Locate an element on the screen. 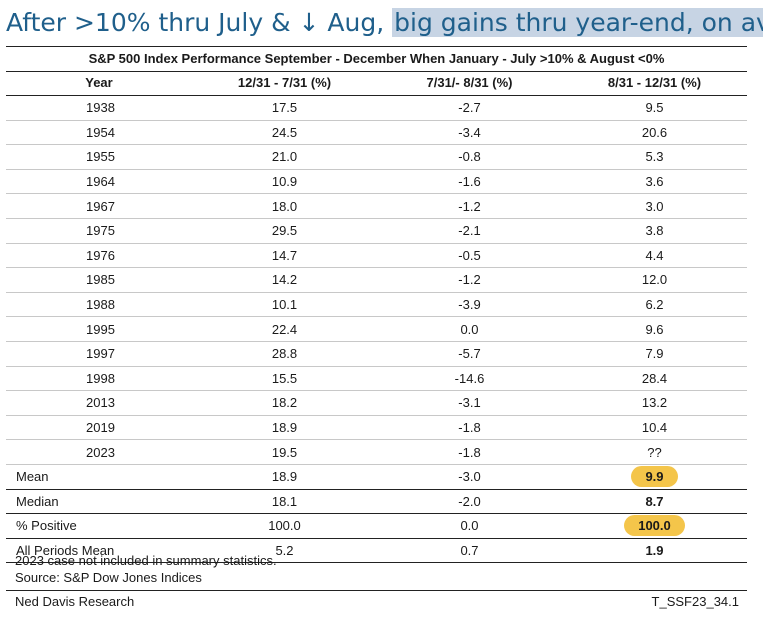 The image size is (763, 618). summary-value: 1.9 is located at coordinates (654, 551).